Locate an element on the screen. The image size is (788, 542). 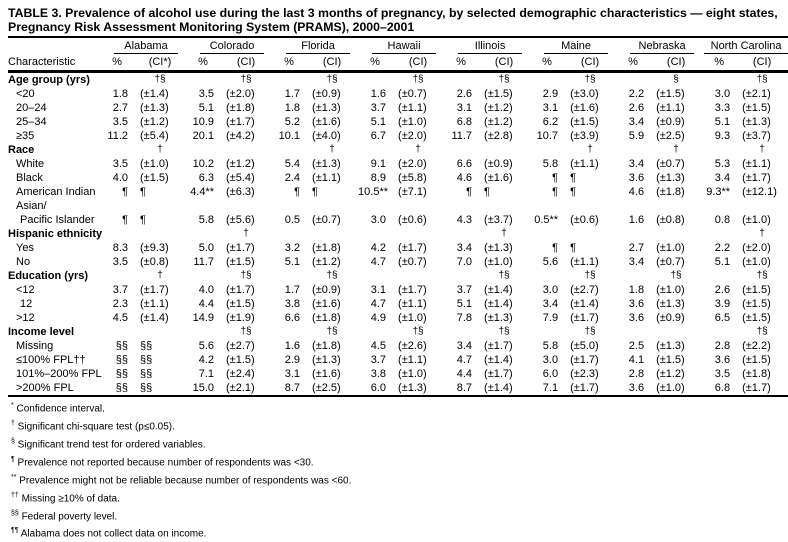
percent-value: 5.8 is located at coordinates (550, 346).